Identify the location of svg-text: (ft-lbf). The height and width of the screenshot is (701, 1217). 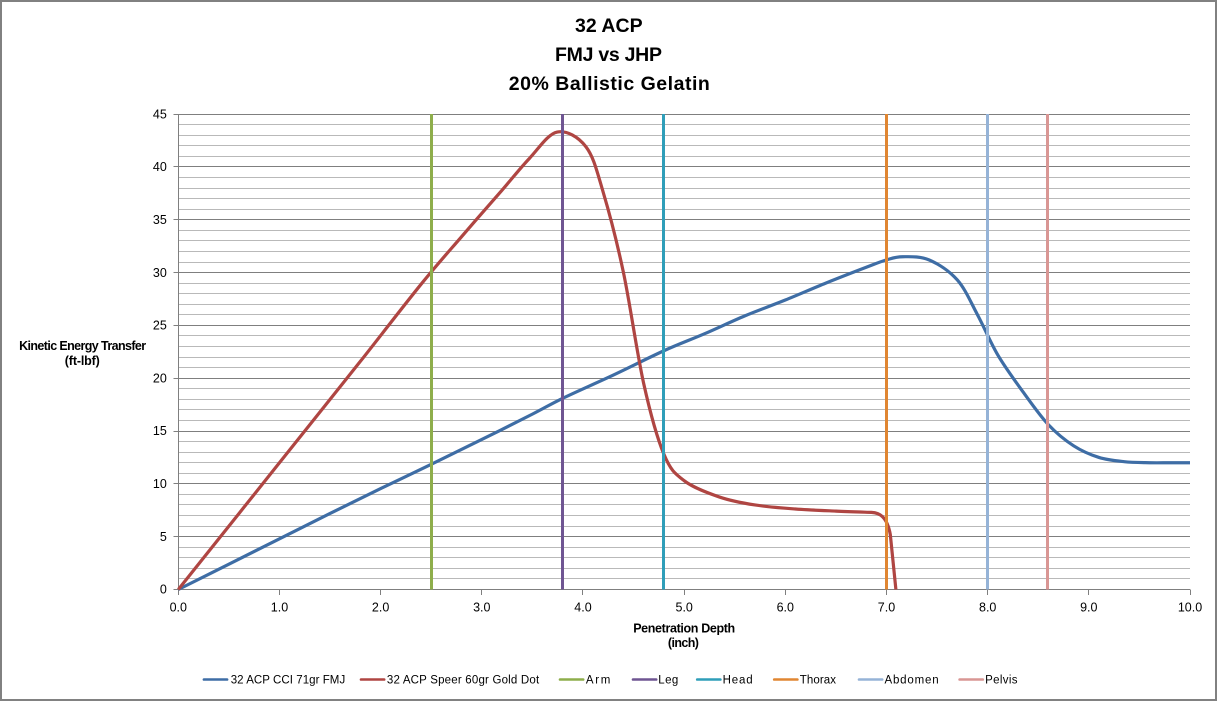
(82, 361).